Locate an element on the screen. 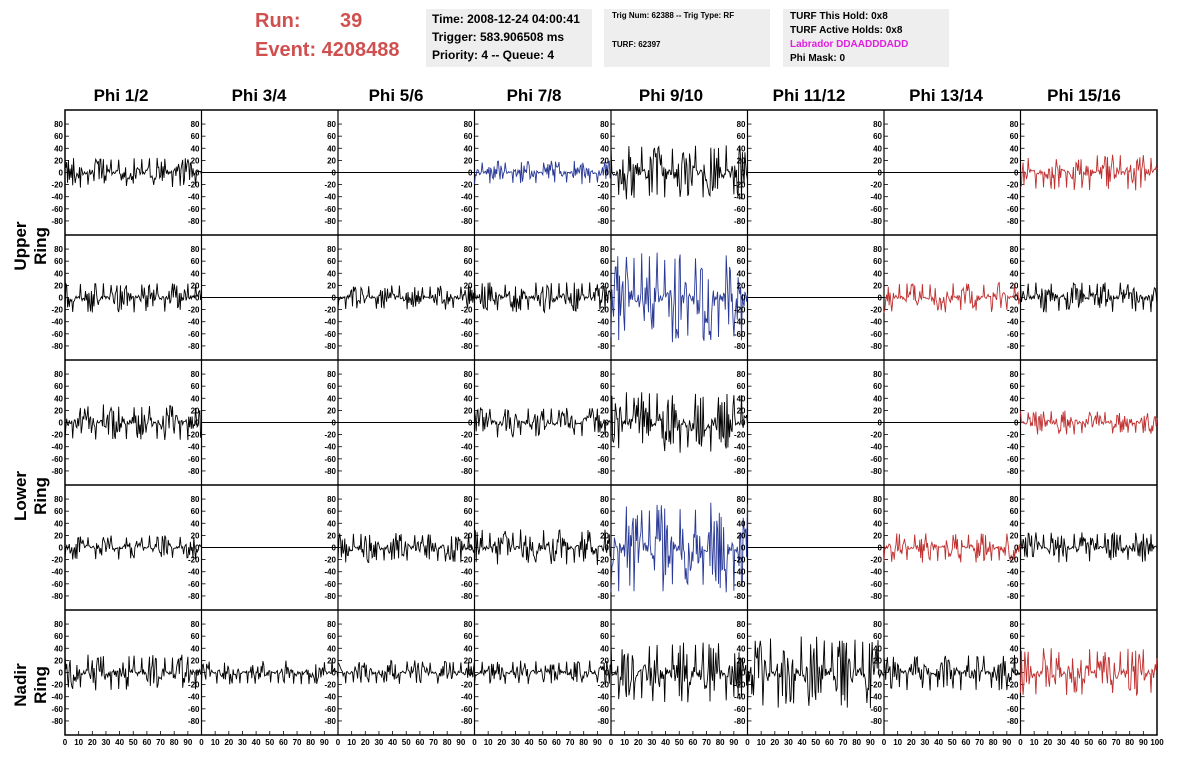 The width and height of the screenshot is (1196, 772). column-header: Phi 9/10 is located at coordinates (671, 95).